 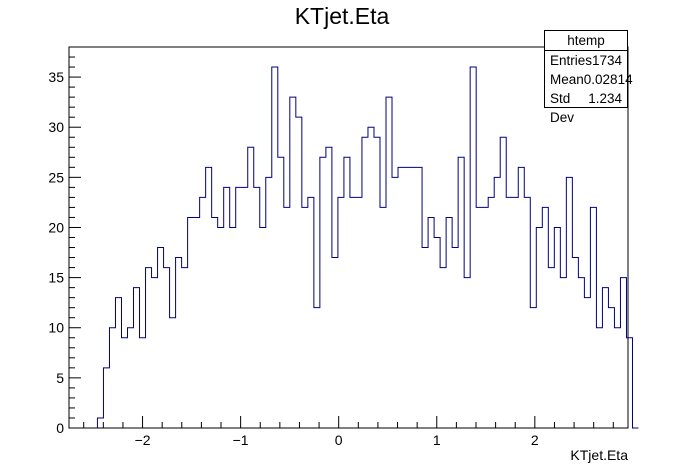 What do you see at coordinates (535, 440) in the screenshot?
I see `x-tick-label: 2` at bounding box center [535, 440].